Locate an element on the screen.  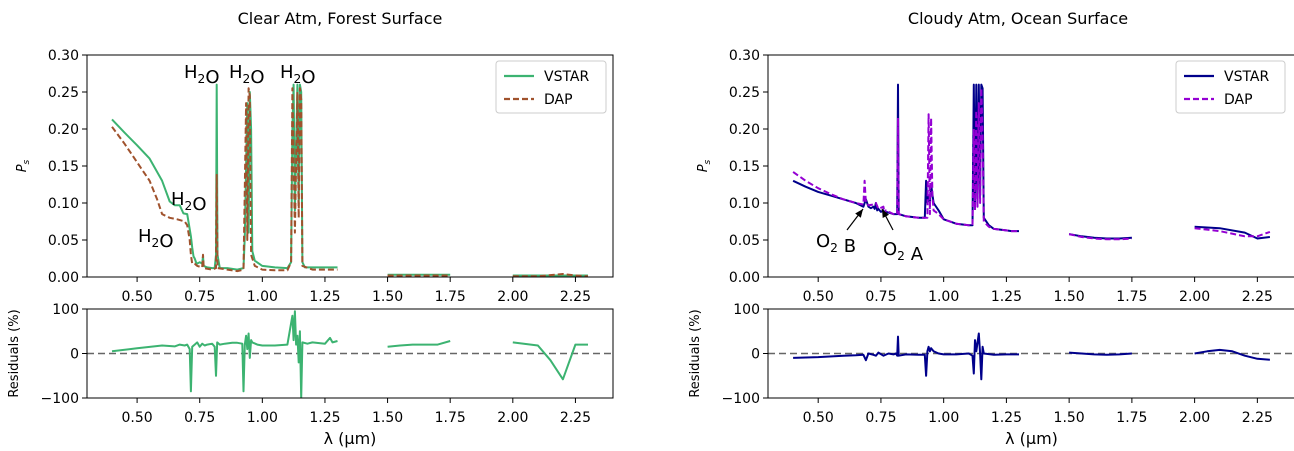
annotation-label: O2 A is located at coordinates (903, 252).